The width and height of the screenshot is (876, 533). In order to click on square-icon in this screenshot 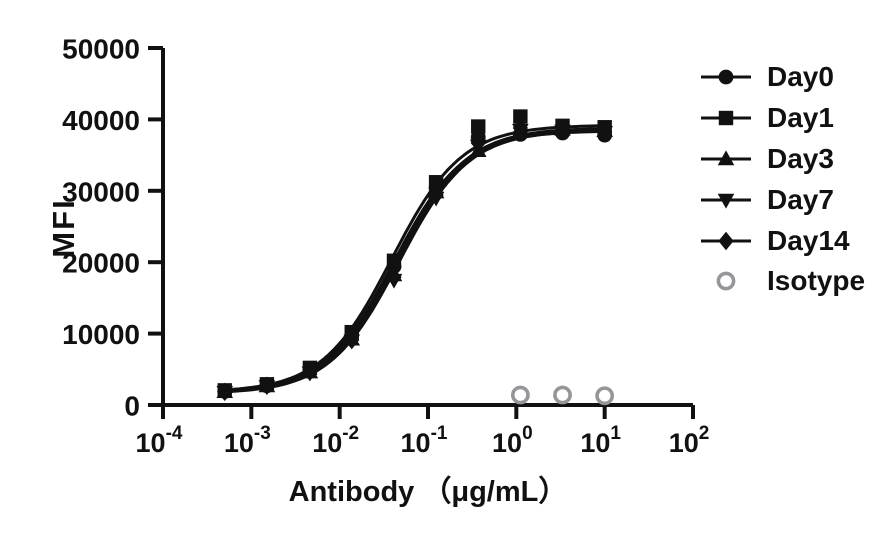, I will do `click(726, 118)`.